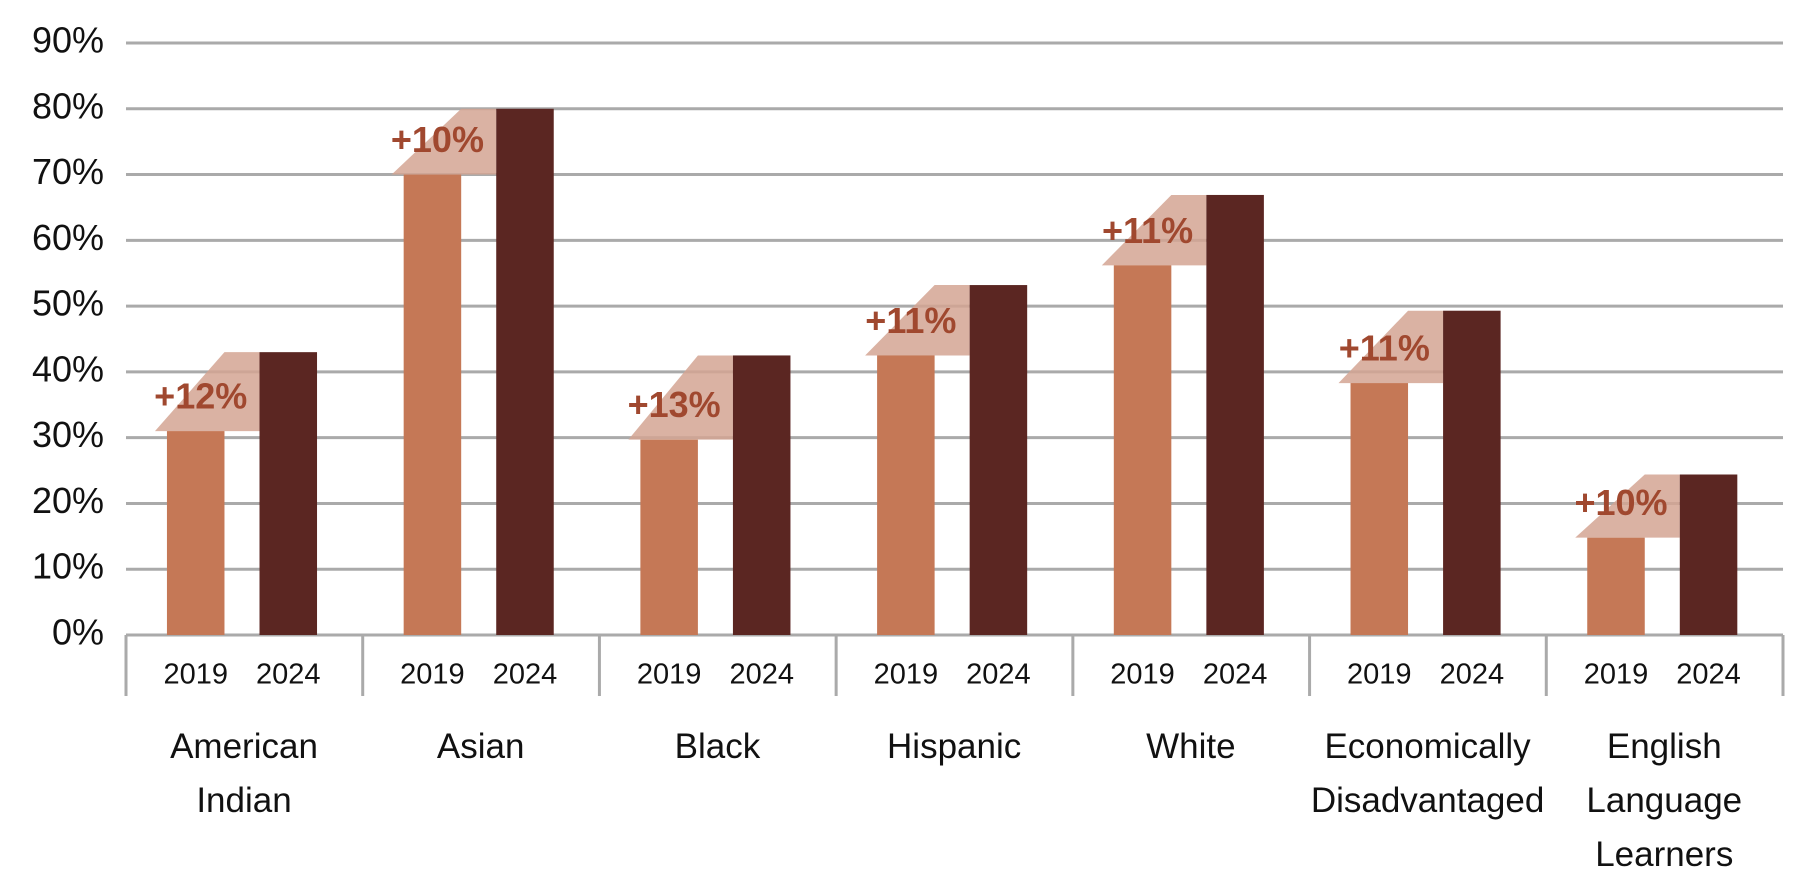 This screenshot has height=872, width=1810. I want to click on y-tick-label: 80%, so click(68, 105).